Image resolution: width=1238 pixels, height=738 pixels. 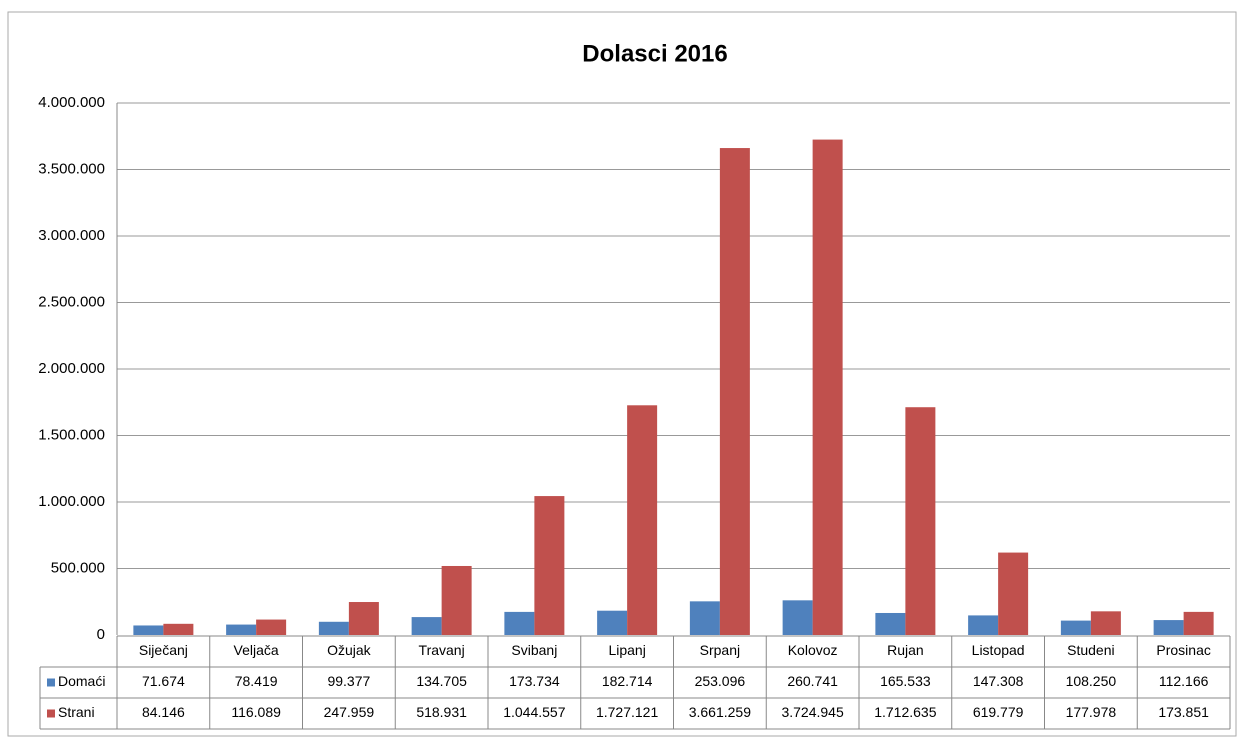 What do you see at coordinates (998, 681) in the screenshot?
I see `table-cell: 147.308` at bounding box center [998, 681].